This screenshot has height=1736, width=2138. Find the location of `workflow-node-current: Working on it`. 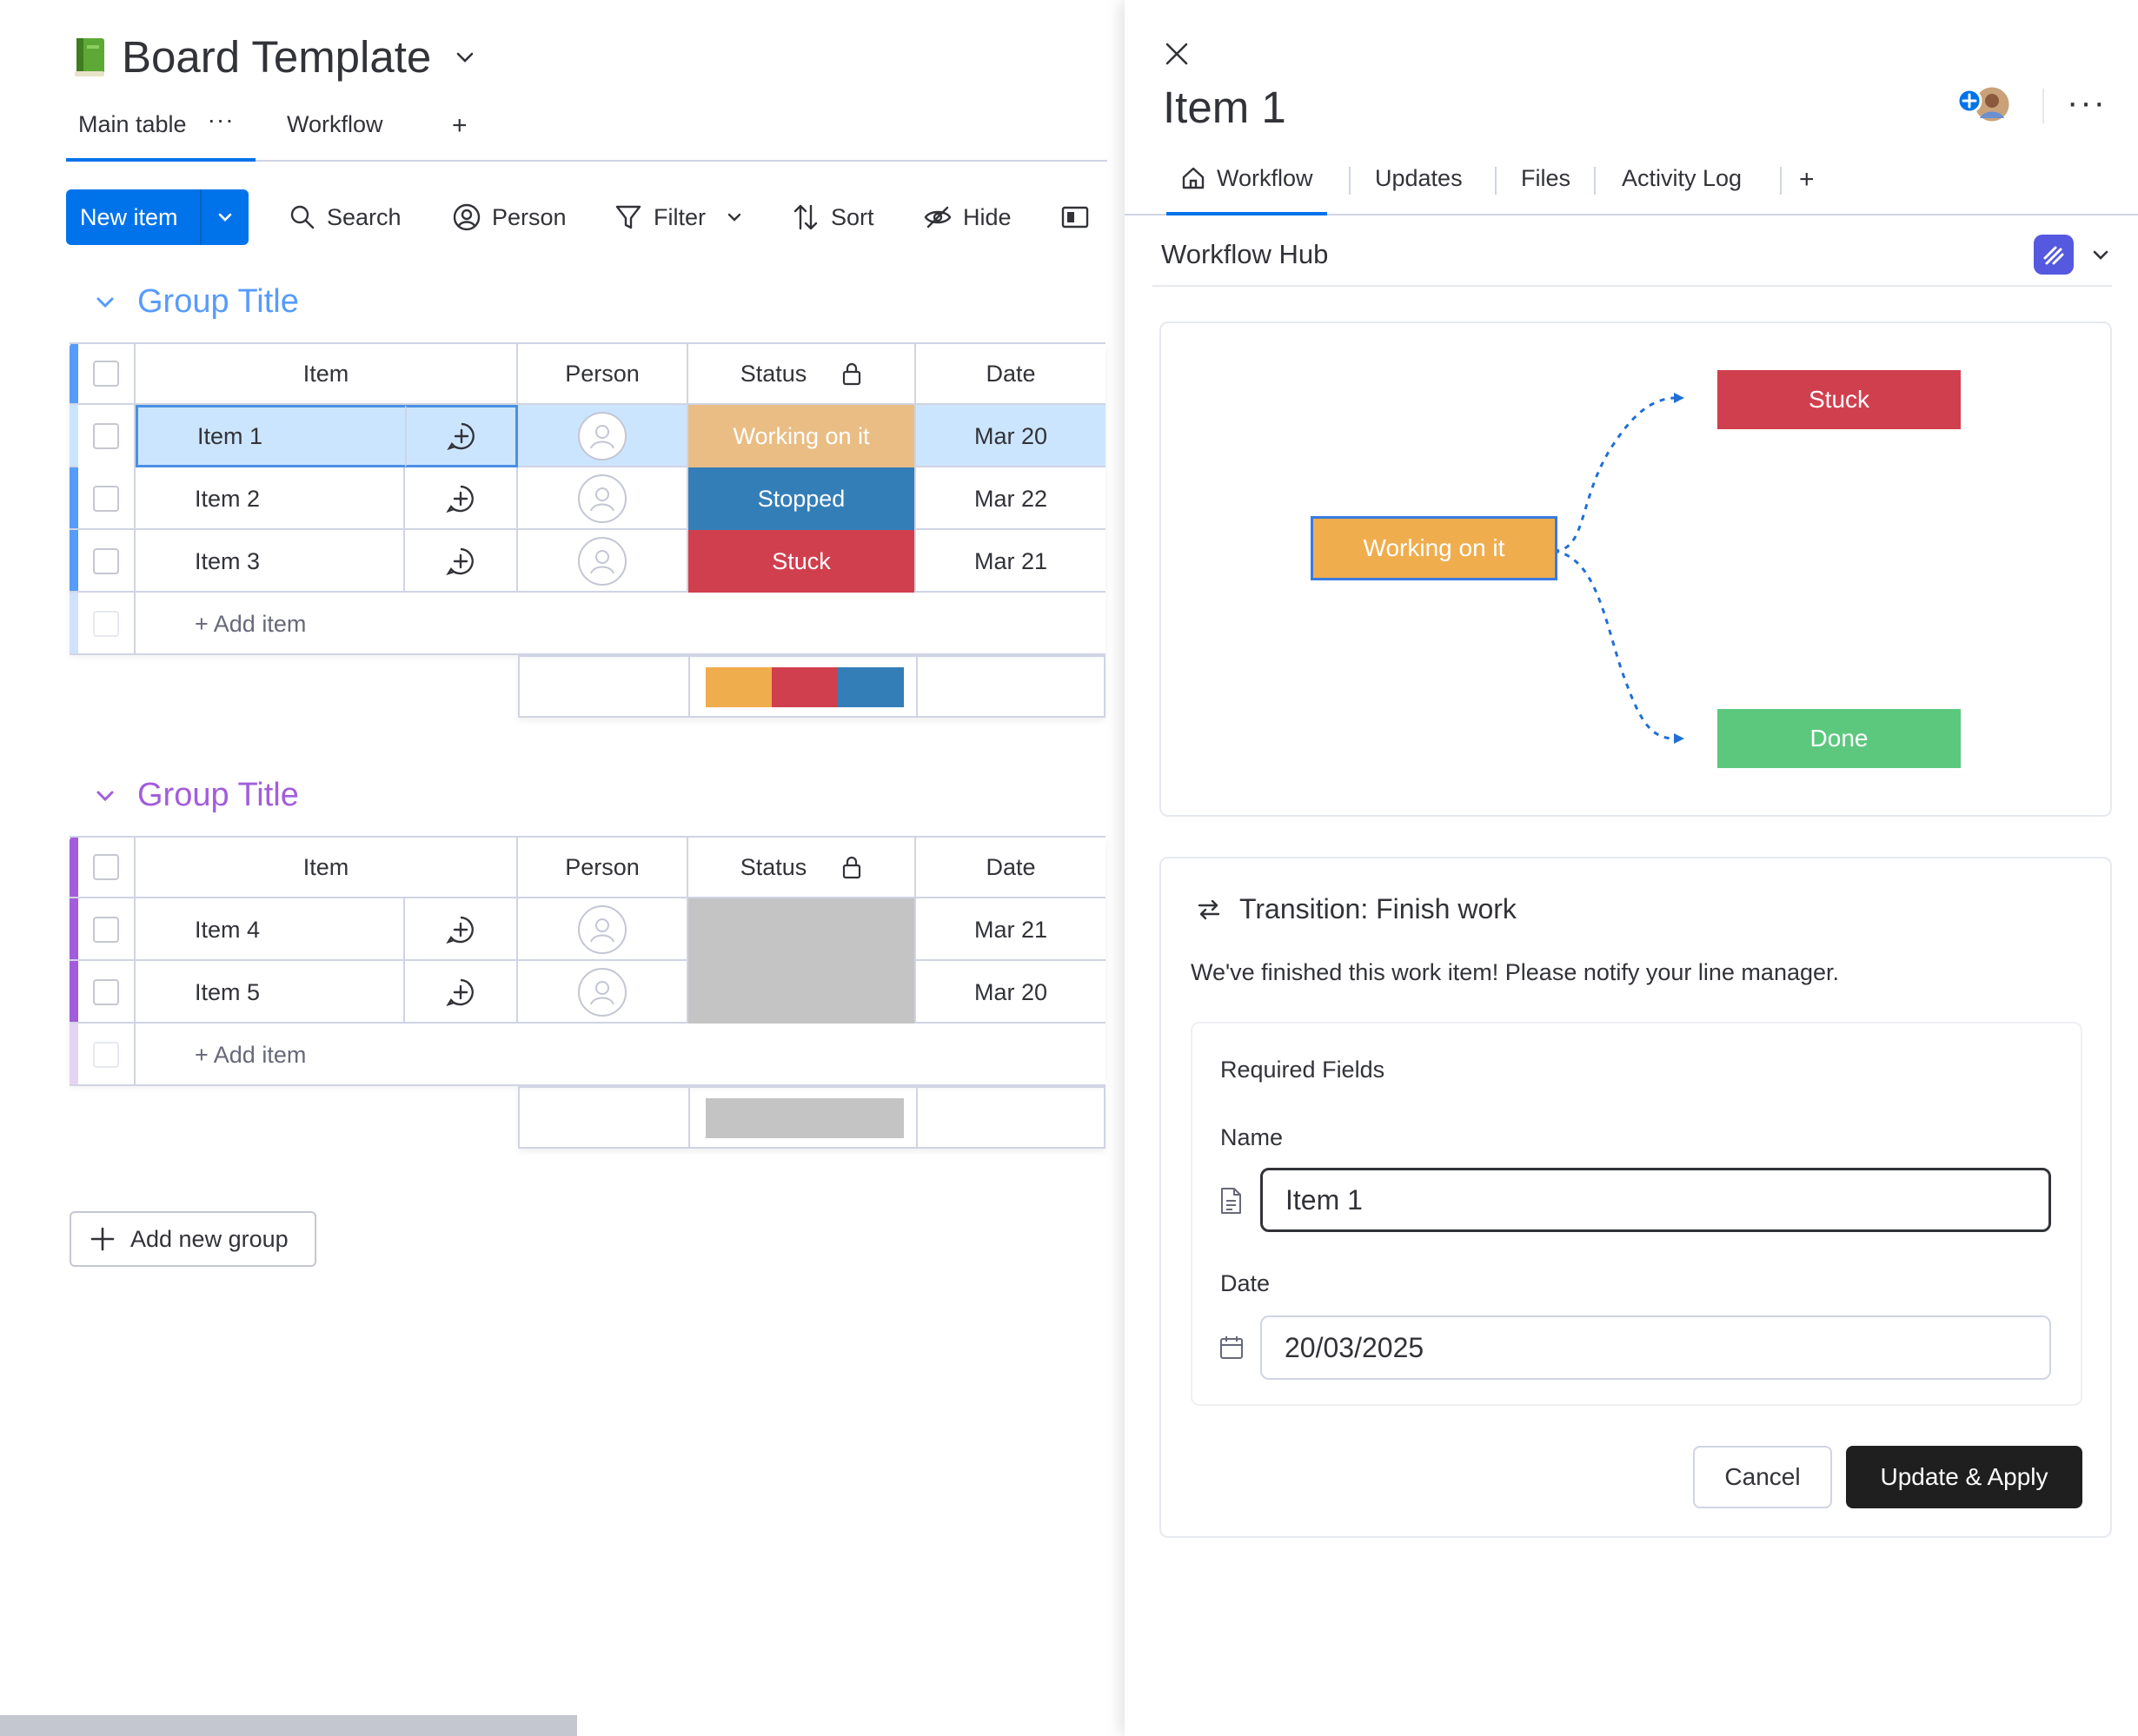

workflow-node-current: Working on it is located at coordinates (1434, 548).